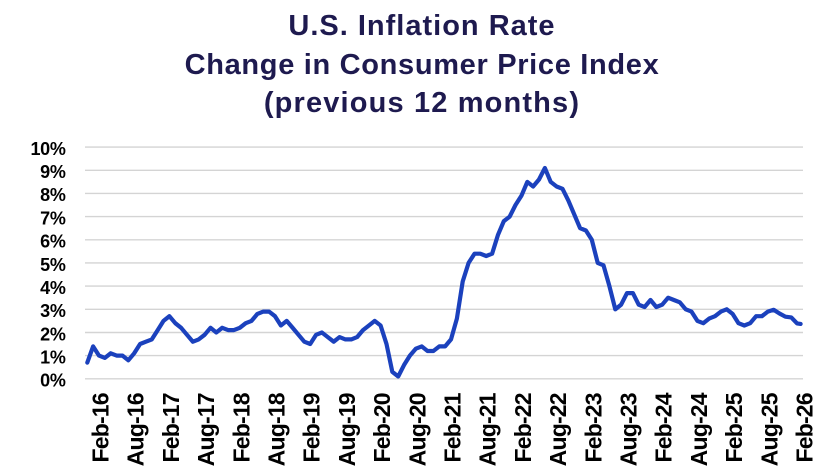  I want to click on svg-text: Feb-21, so click(453, 427).